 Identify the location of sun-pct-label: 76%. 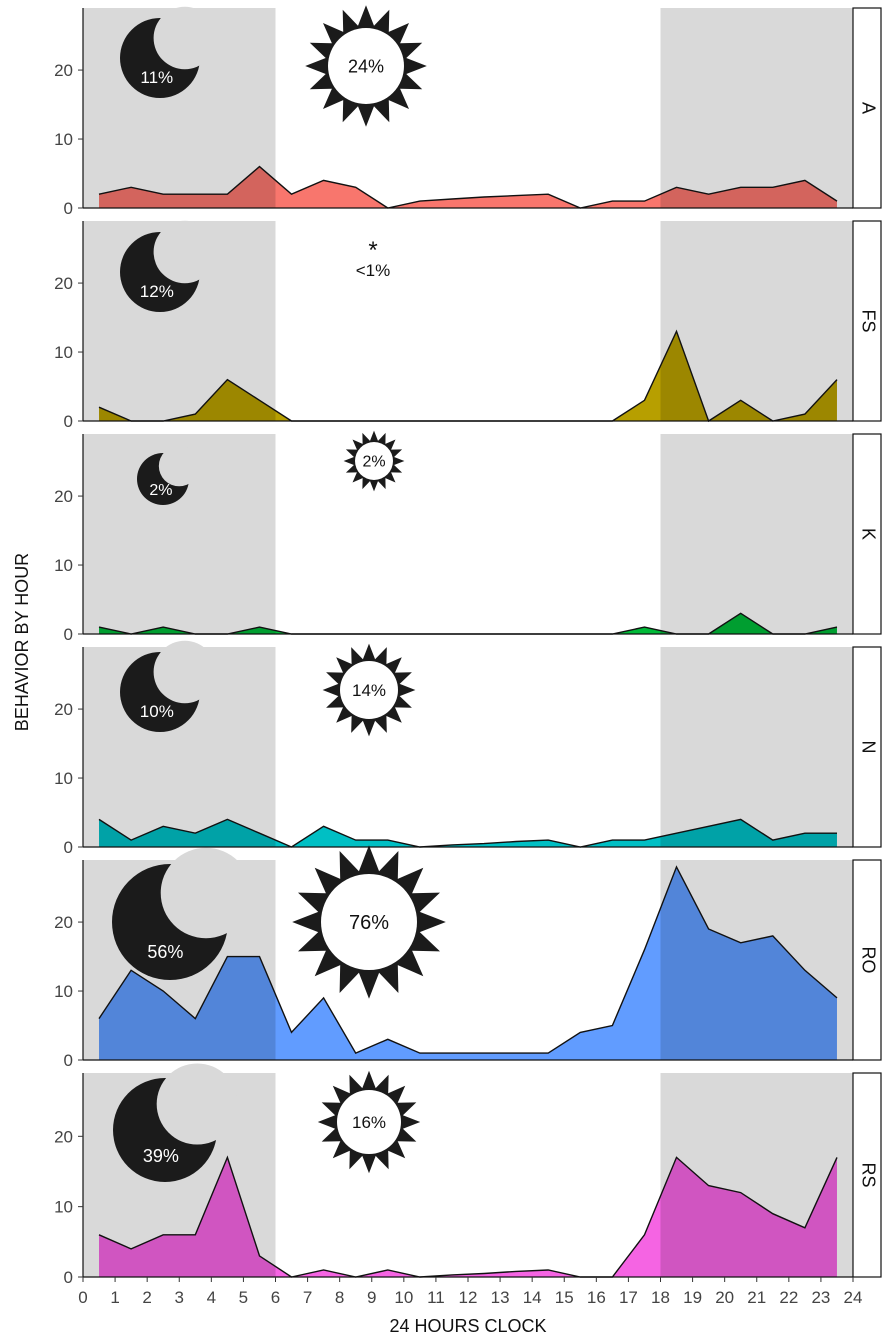
(369, 923).